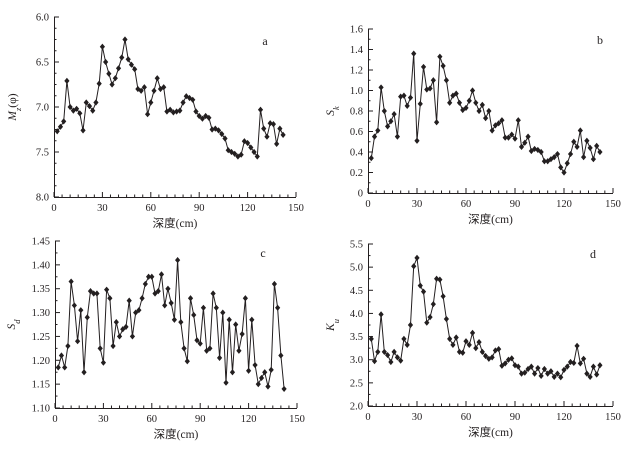  I want to click on y-tick-label: 4.5, so click(356, 291).